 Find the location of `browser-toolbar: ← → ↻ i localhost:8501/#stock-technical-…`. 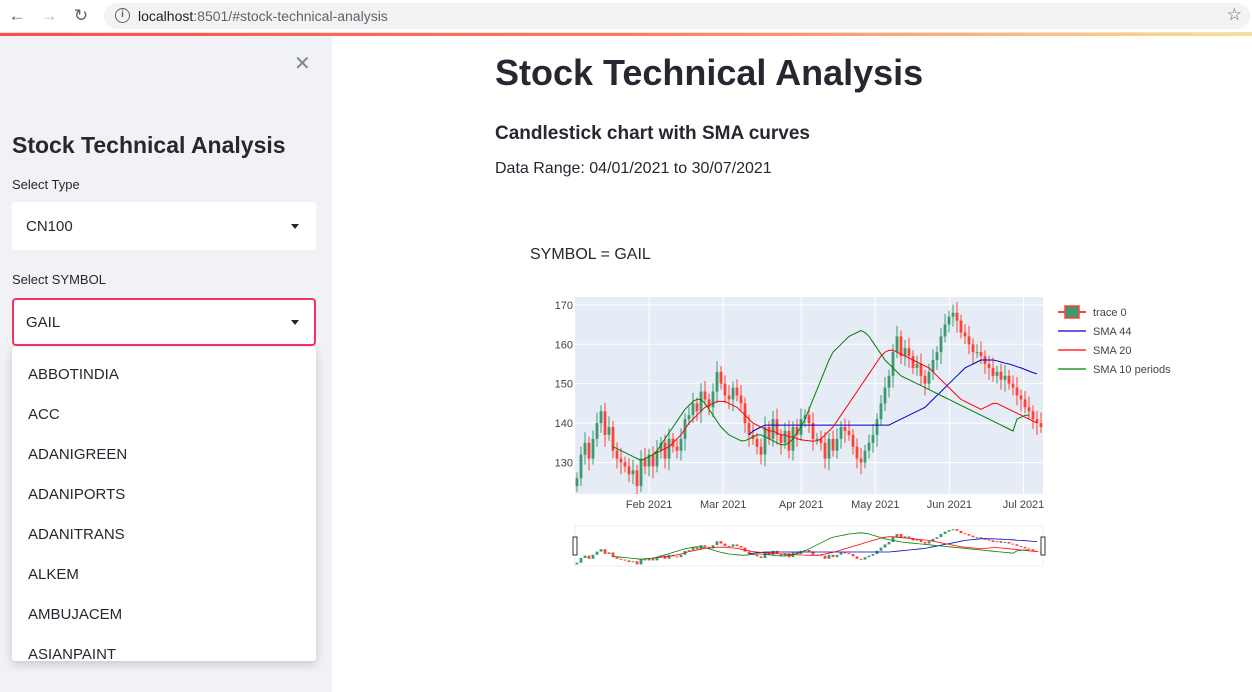

browser-toolbar: ← → ↻ i localhost:8501/#stock-technical-… is located at coordinates (626, 16).